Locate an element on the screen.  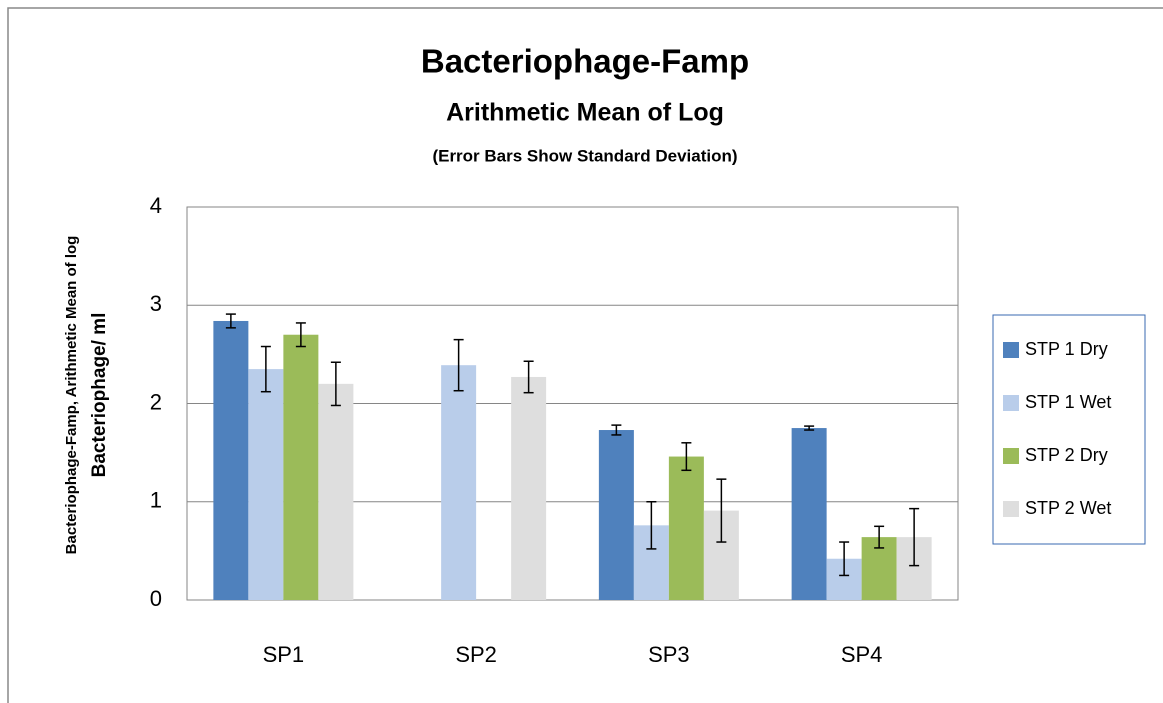
y-tick-label: 4 is located at coordinates (156, 205).